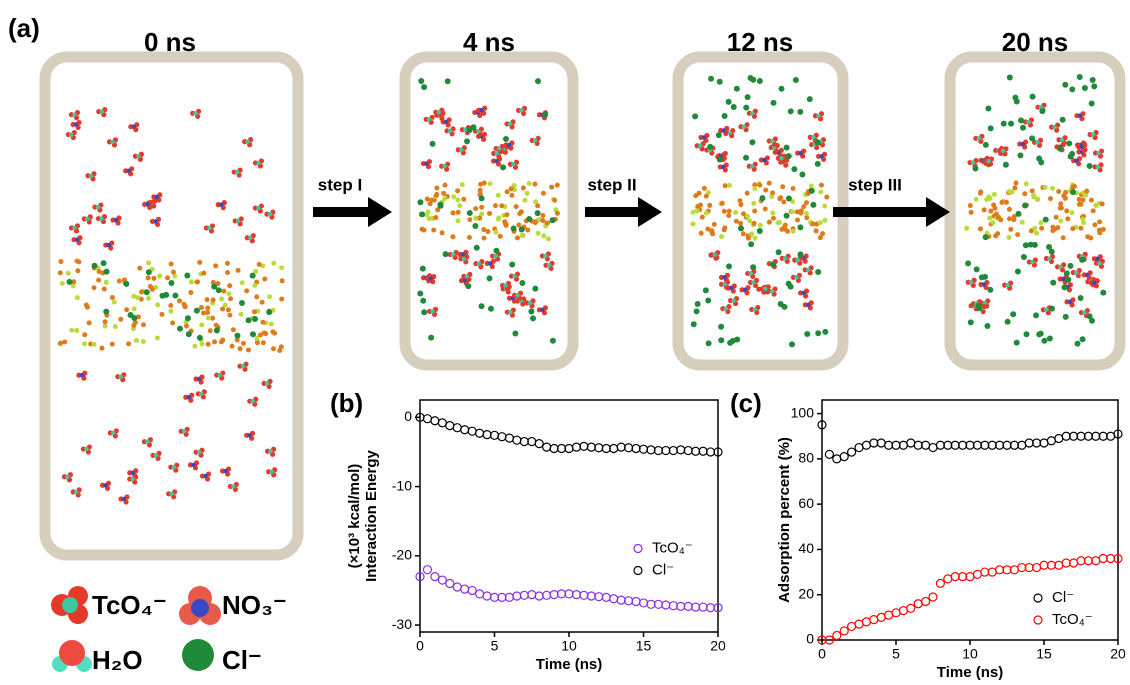 The height and width of the screenshot is (685, 1130). I want to click on x-tick-label: 5, so click(495, 646).